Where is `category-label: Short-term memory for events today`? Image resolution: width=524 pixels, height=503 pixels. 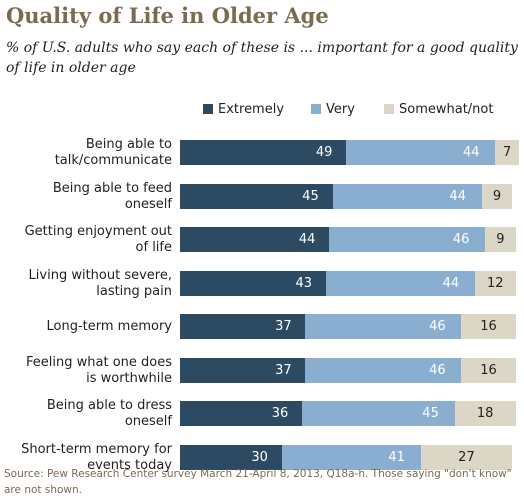
category-label: Short-term memory for events today is located at coordinates (96, 457).